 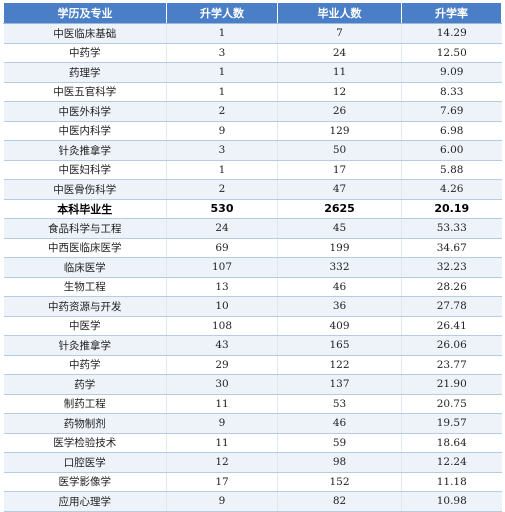 I want to click on cell-major: 生物工程, so click(x=85, y=287).